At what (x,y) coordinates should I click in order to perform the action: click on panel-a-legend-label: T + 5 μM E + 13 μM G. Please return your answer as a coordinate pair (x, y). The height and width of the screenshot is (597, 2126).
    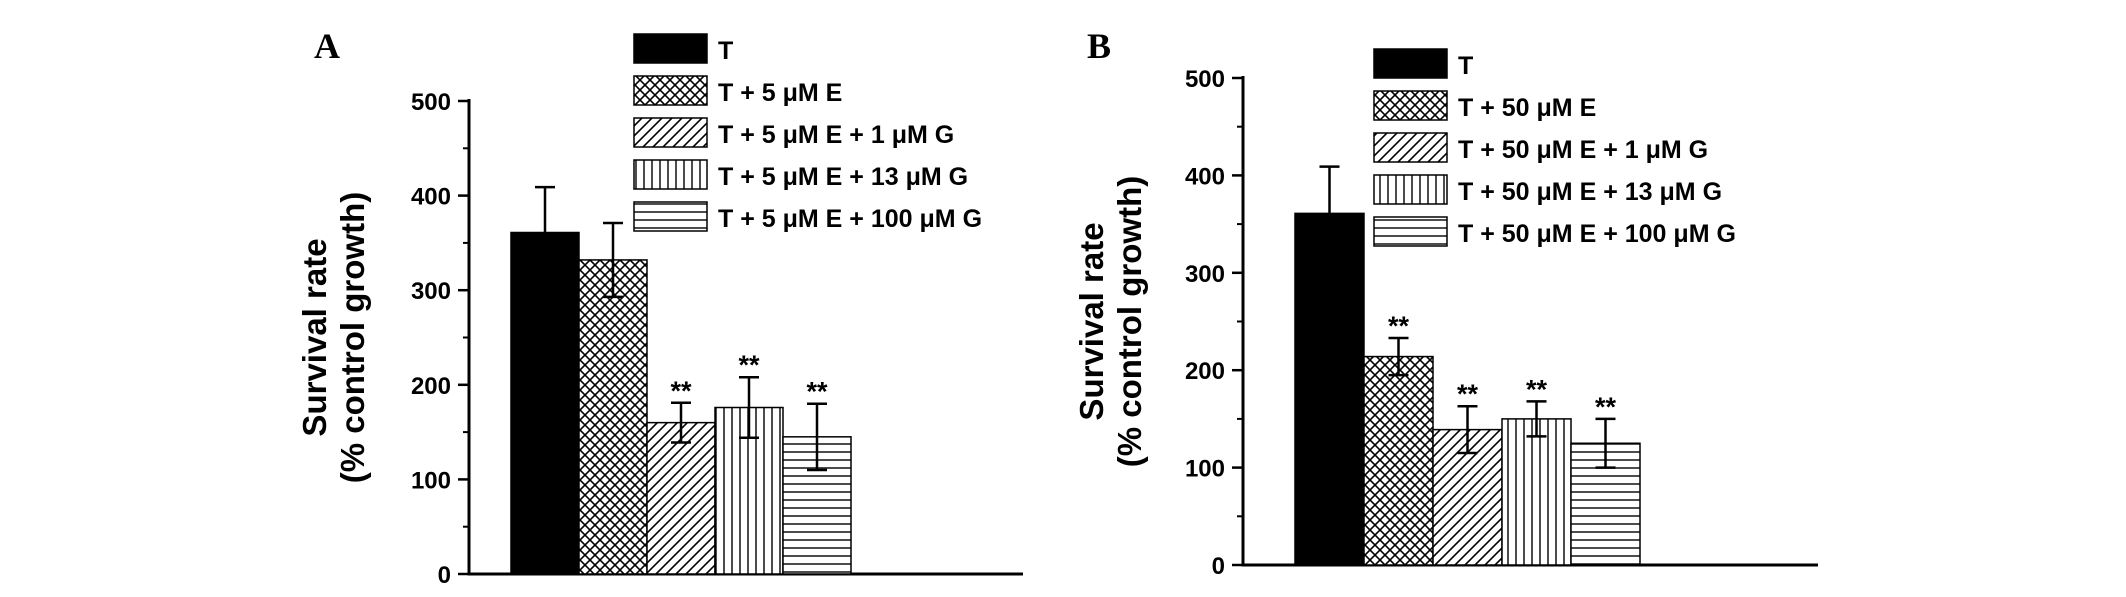
    Looking at the image, I should click on (843, 177).